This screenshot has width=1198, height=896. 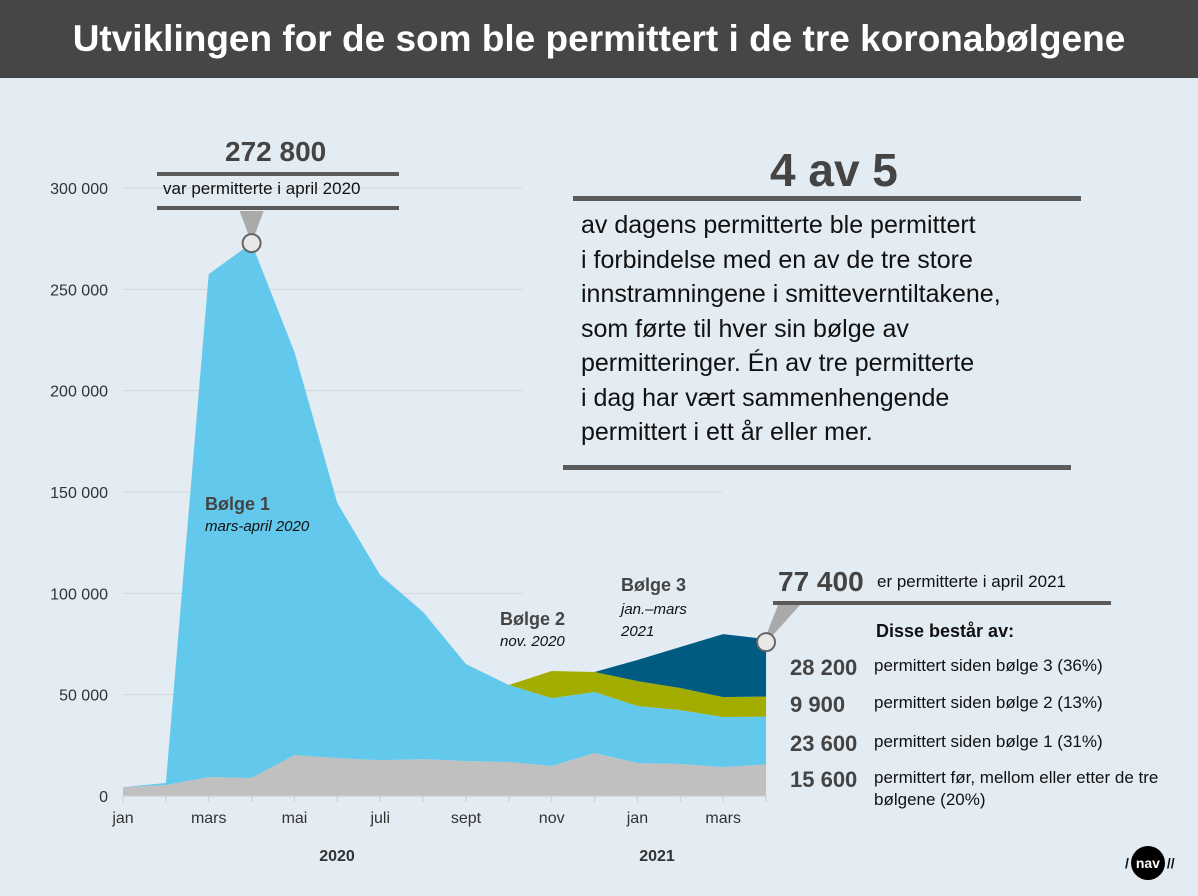 What do you see at coordinates (945, 631) in the screenshot?
I see `breakdown-title: Disse består av:` at bounding box center [945, 631].